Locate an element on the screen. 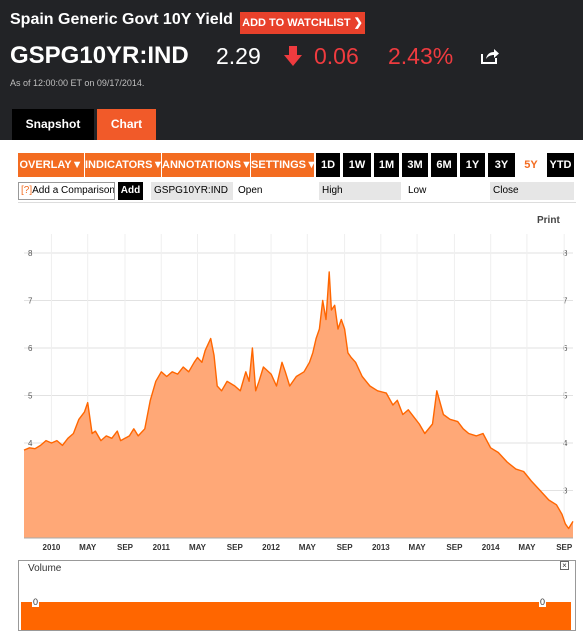 The image size is (583, 641). comparison-input: [?]Add a Comparison is located at coordinates (66, 191).